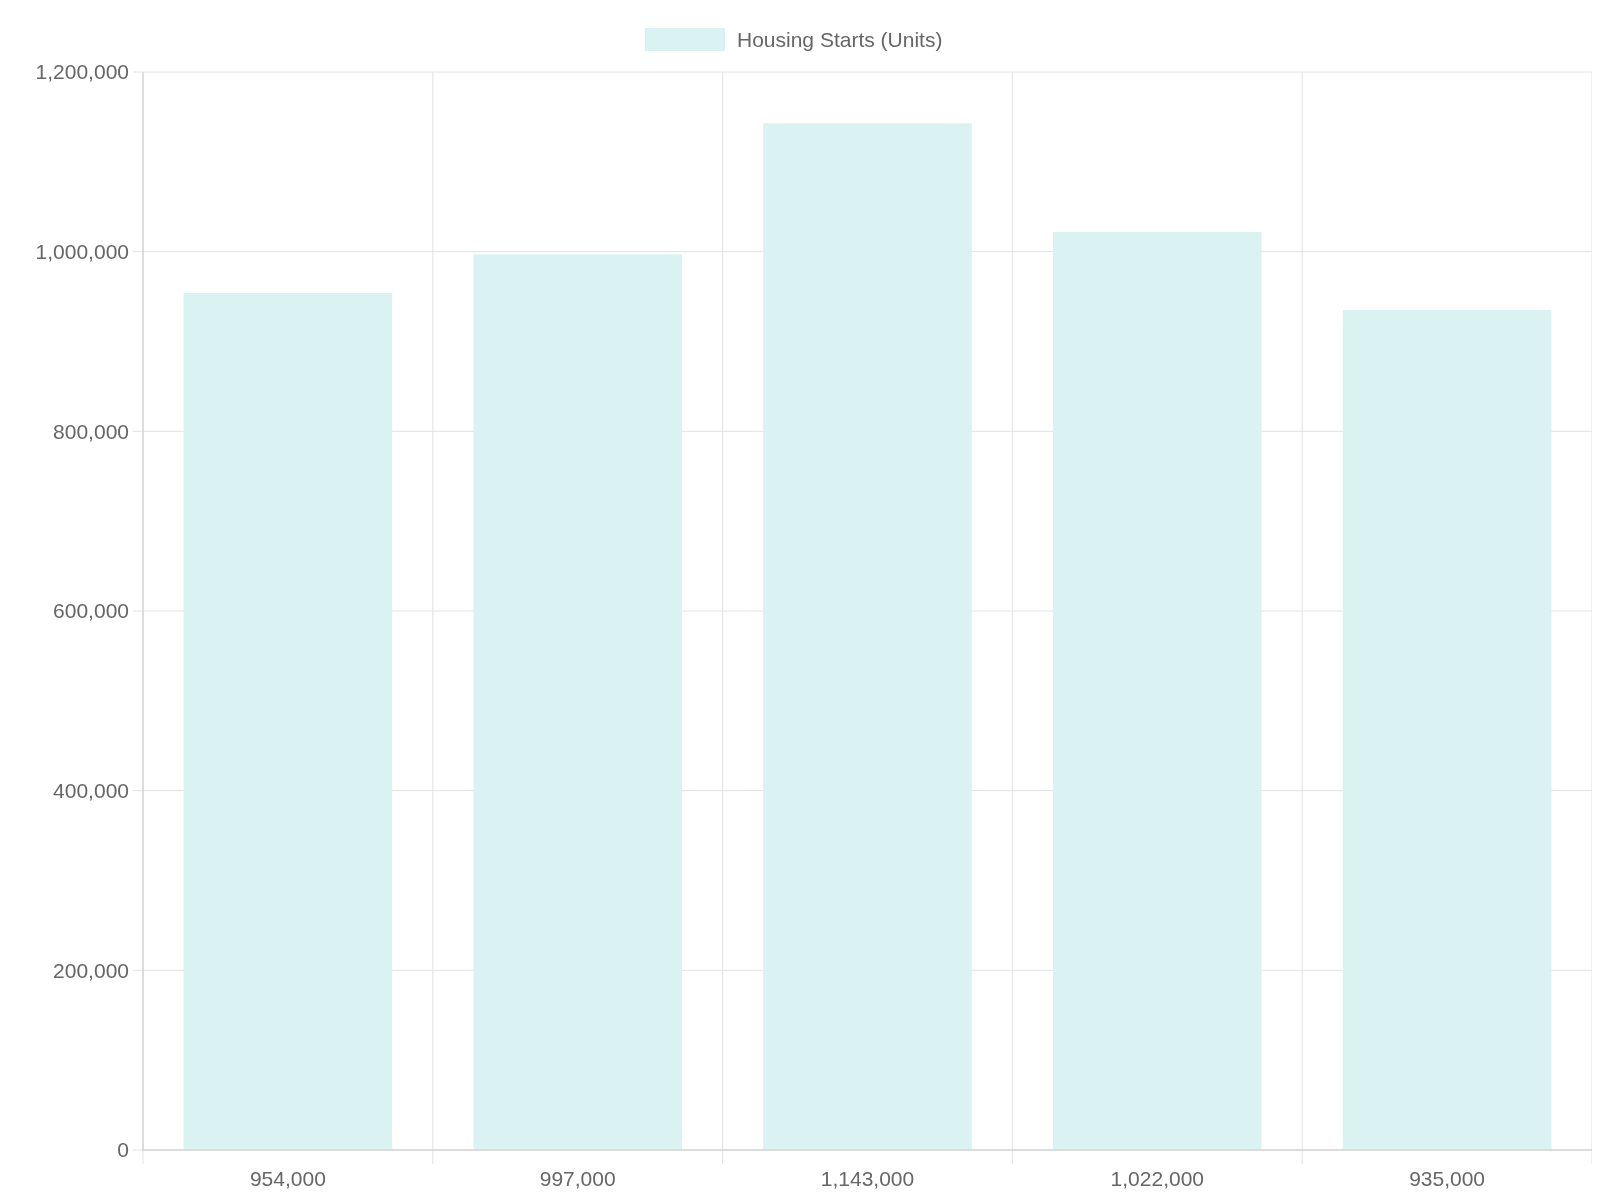 The height and width of the screenshot is (1200, 1600). I want to click on y-tick-label: 600,000, so click(91, 611).